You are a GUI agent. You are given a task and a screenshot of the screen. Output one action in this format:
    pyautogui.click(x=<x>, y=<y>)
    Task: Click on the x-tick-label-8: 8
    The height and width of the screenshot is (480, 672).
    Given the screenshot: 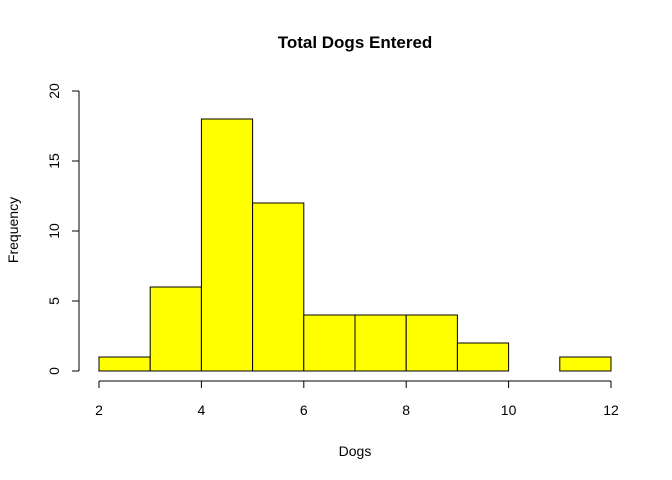 What is the action you would take?
    pyautogui.click(x=406, y=410)
    